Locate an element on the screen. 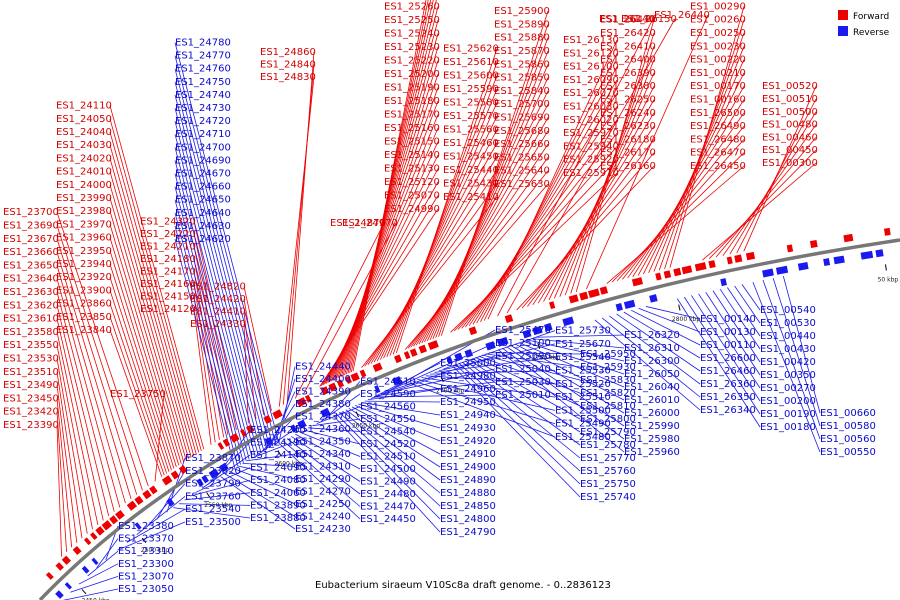 This screenshot has height=600, width=900. reverse-gene-label: ES1_24290 is located at coordinates (323, 479).